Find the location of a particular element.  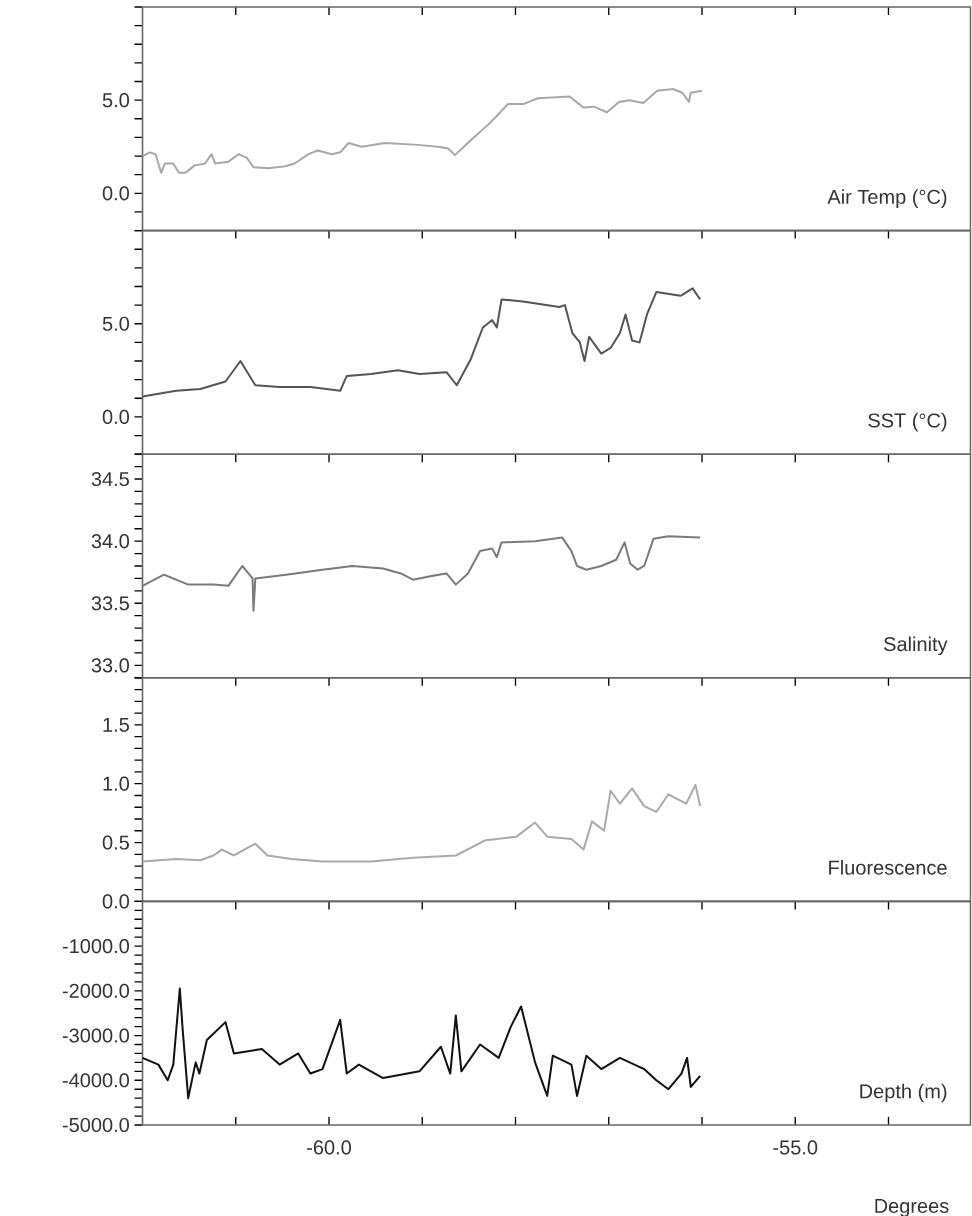

y-tick-label: -4000.0 is located at coordinates (96, 1080).